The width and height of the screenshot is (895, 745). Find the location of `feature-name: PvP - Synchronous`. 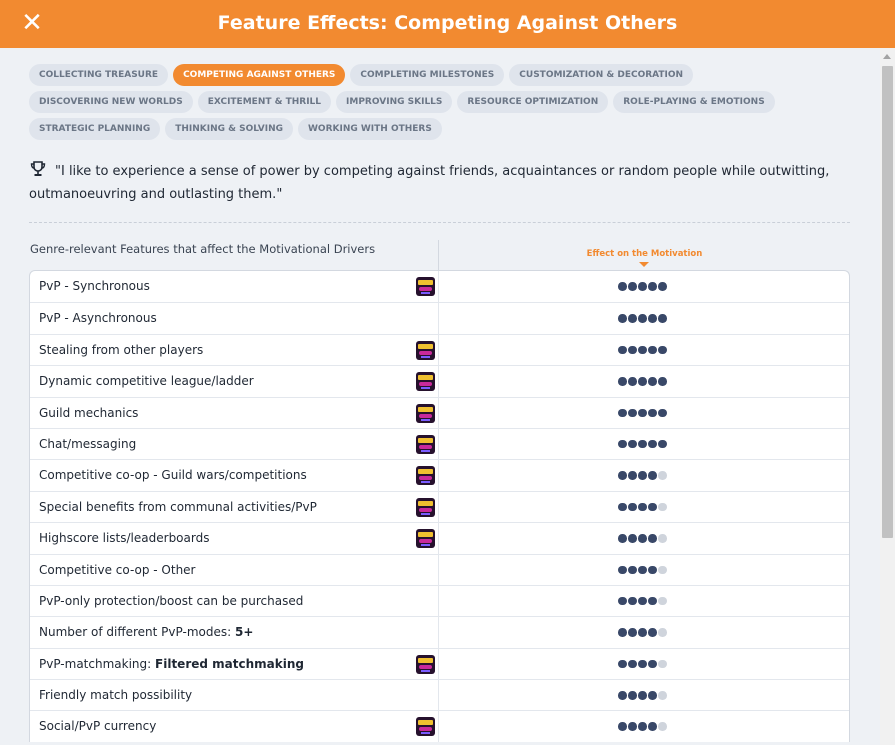

feature-name: PvP - Synchronous is located at coordinates (94, 286).